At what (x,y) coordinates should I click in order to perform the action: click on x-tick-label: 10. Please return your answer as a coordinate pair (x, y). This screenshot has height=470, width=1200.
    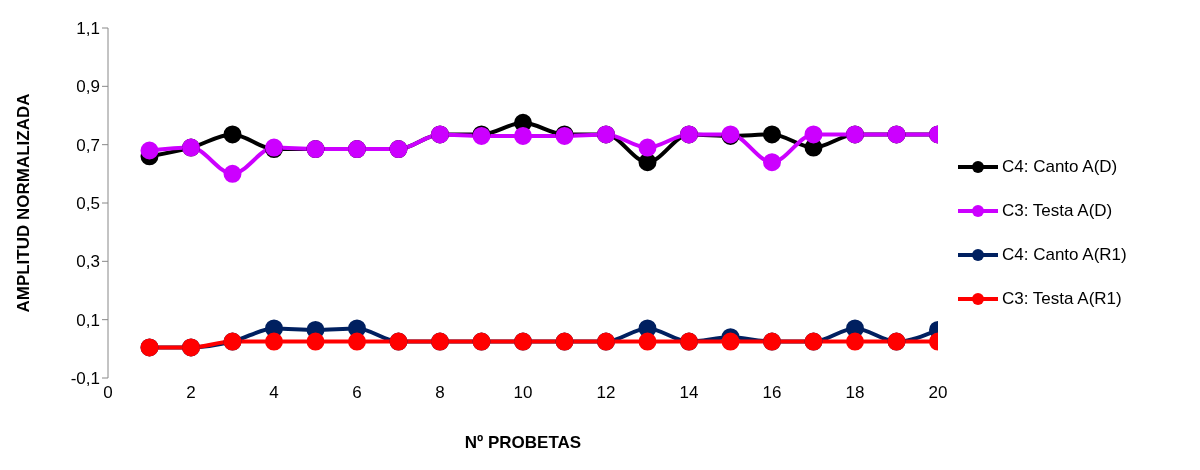
    Looking at the image, I should click on (523, 393).